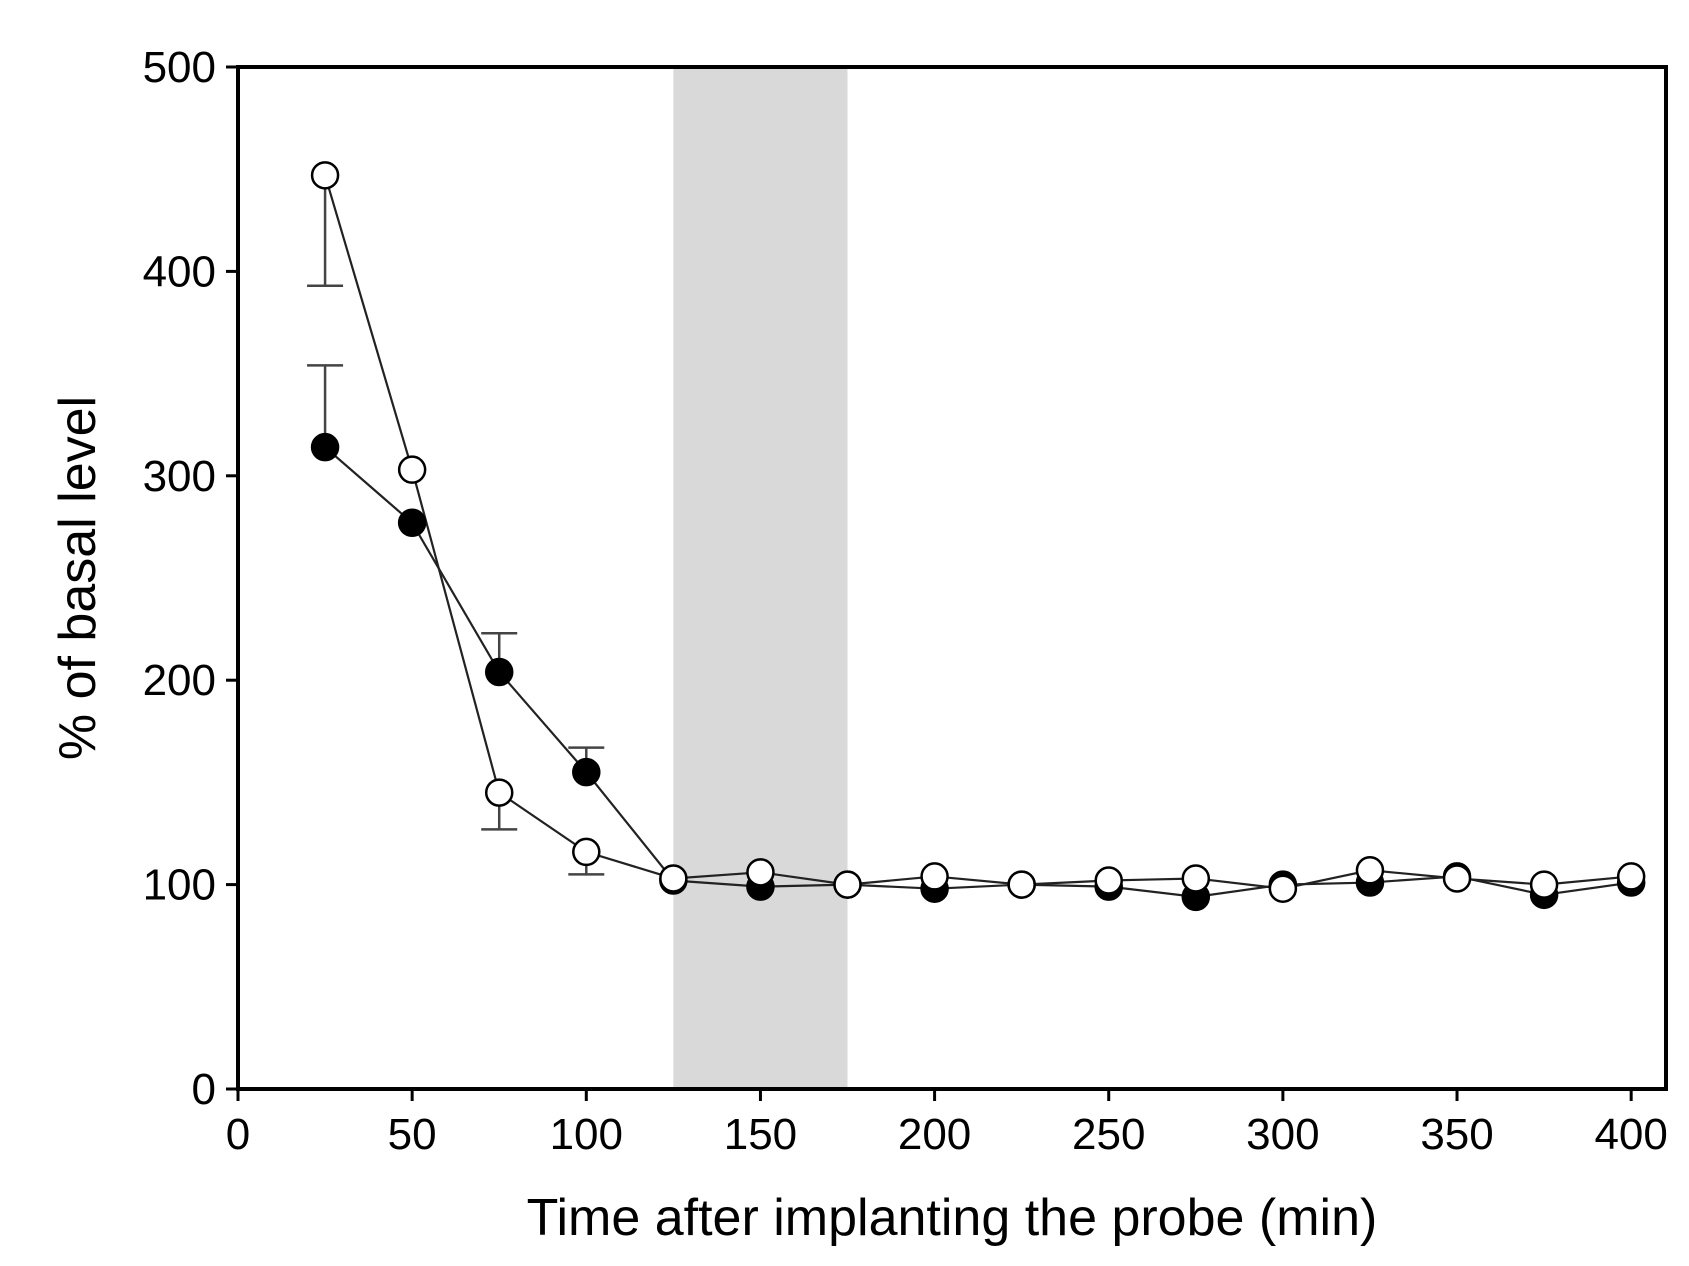  I want to click on x-tick-label: 350, so click(1456, 1134).